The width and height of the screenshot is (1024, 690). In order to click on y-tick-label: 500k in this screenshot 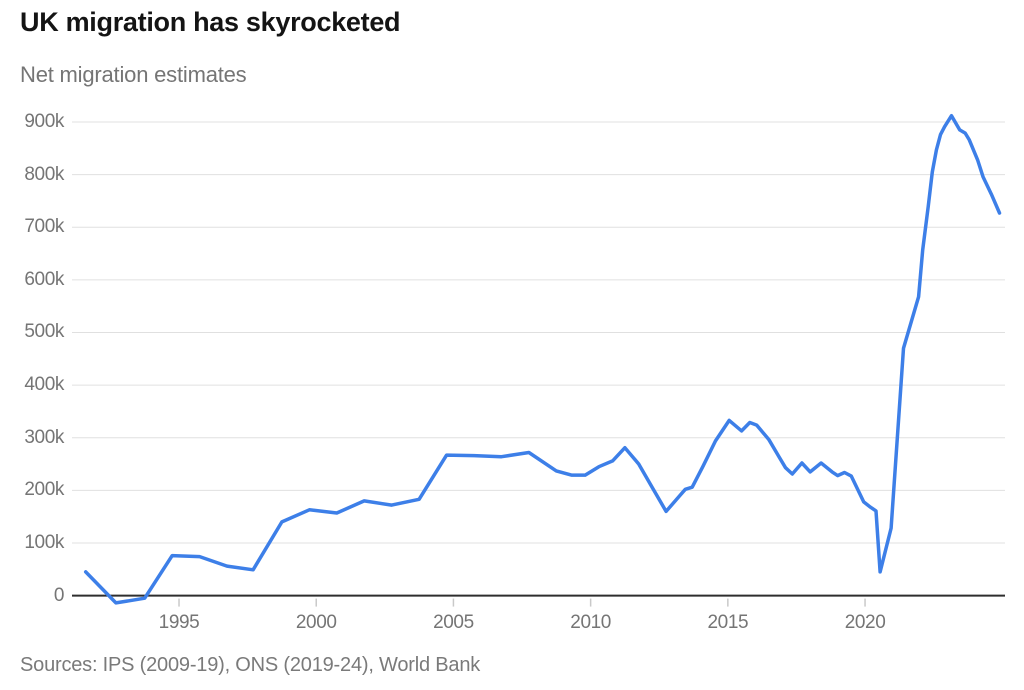, I will do `click(44, 332)`.